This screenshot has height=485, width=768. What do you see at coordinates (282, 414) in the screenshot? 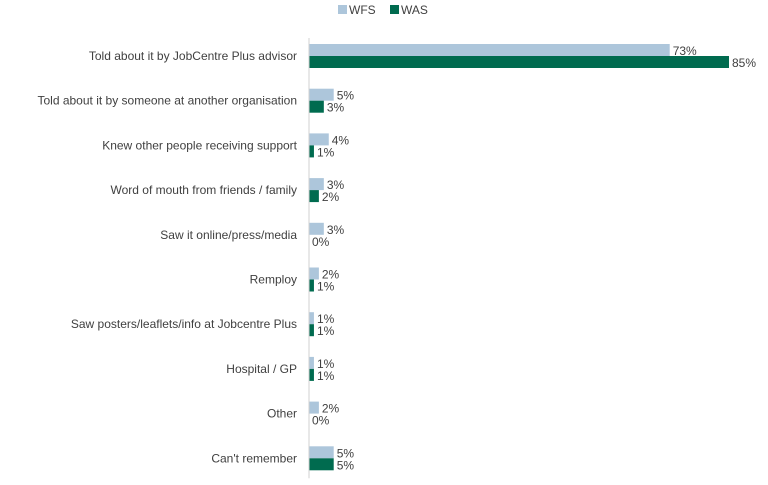
I see `category-label: Other` at bounding box center [282, 414].